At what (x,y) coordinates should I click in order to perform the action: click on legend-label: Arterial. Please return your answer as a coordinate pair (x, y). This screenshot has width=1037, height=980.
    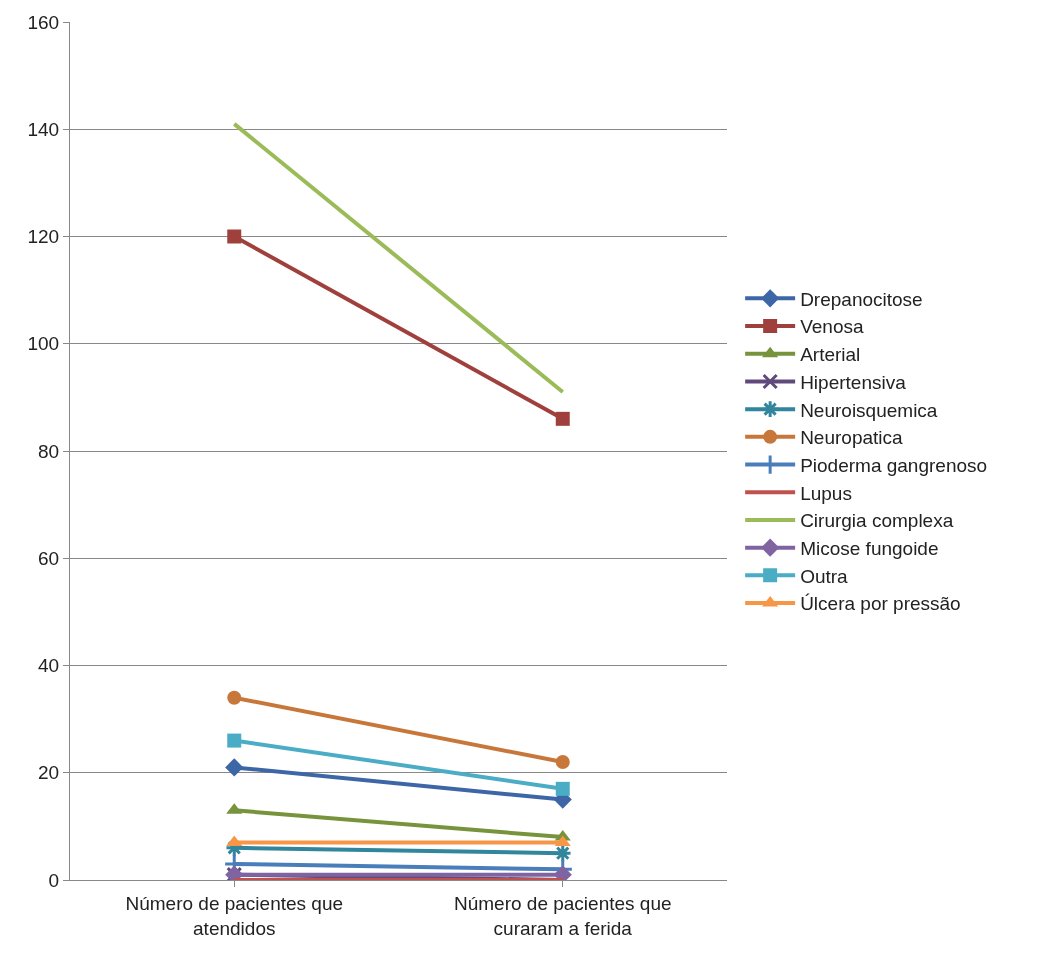
    Looking at the image, I should click on (830, 355).